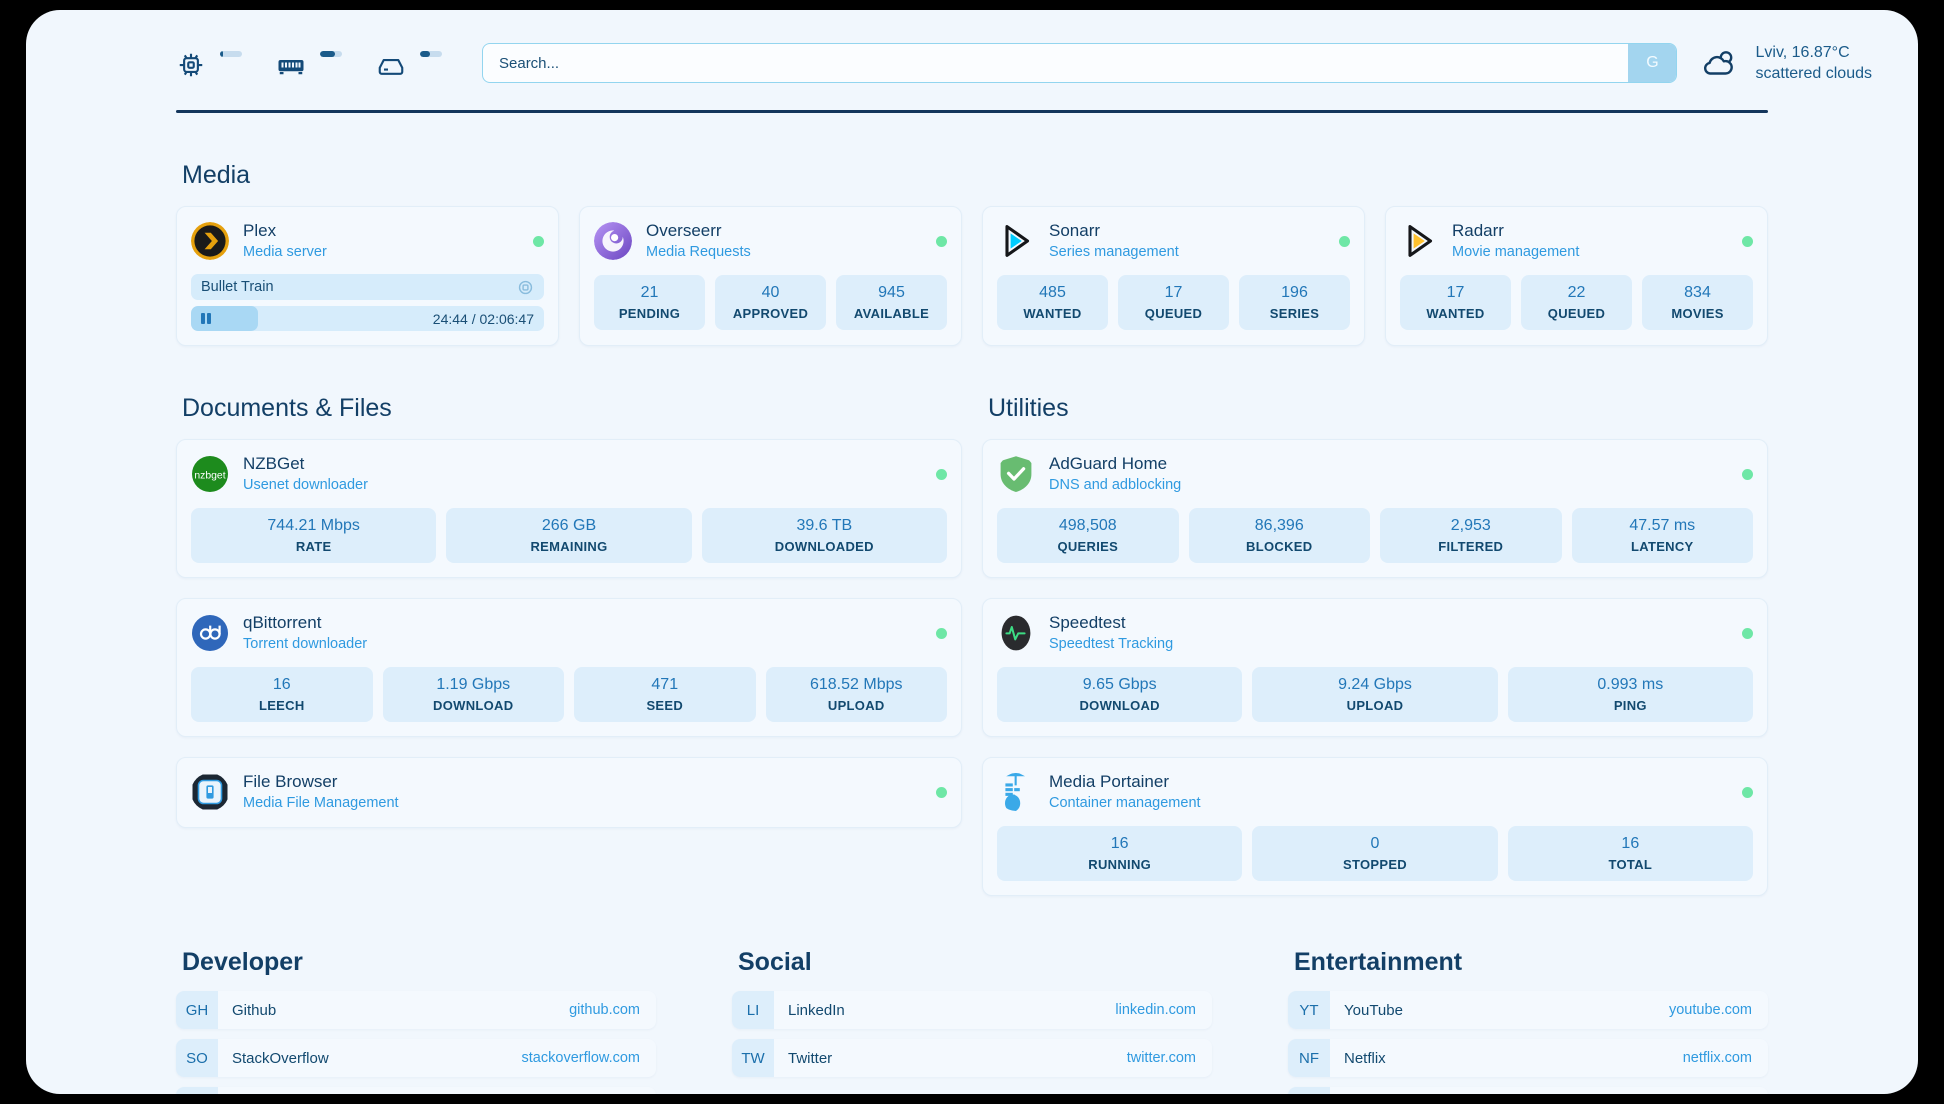 This screenshot has height=1104, width=1944. What do you see at coordinates (684, 230) in the screenshot?
I see `service-name: Overseerr` at bounding box center [684, 230].